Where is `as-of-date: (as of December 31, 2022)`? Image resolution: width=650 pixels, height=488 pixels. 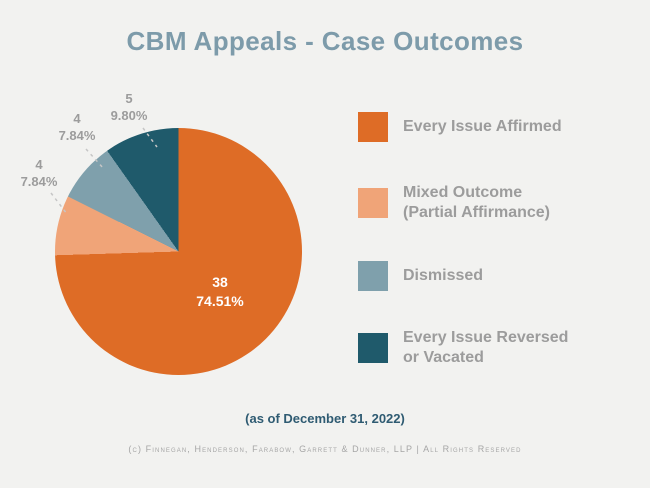 as-of-date: (as of December 31, 2022) is located at coordinates (325, 418).